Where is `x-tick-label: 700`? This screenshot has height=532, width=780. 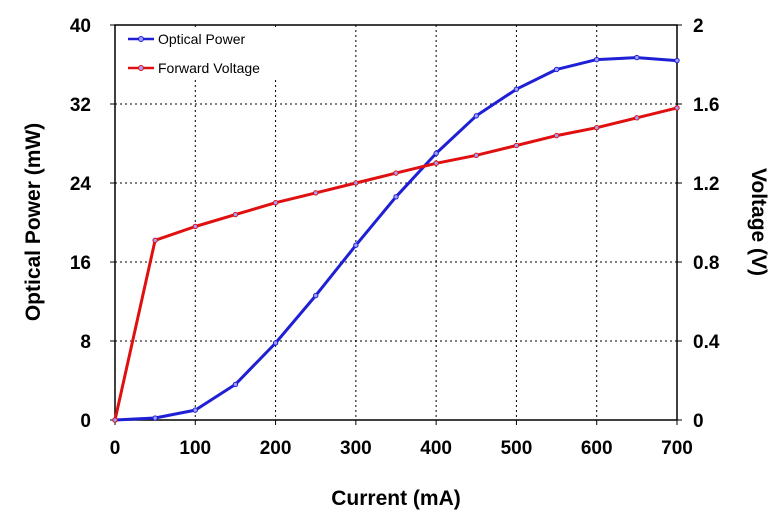
x-tick-label: 700 is located at coordinates (677, 448).